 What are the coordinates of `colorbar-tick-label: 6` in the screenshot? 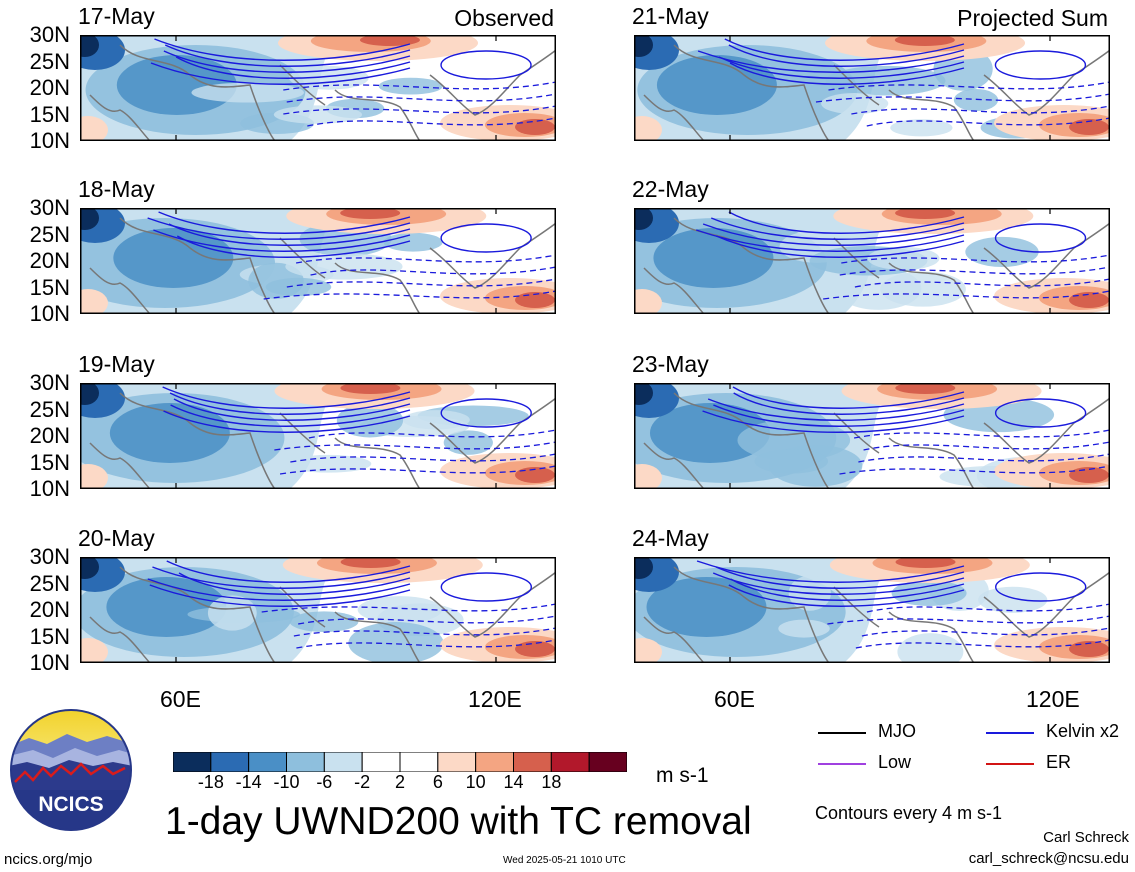 It's located at (437, 782).